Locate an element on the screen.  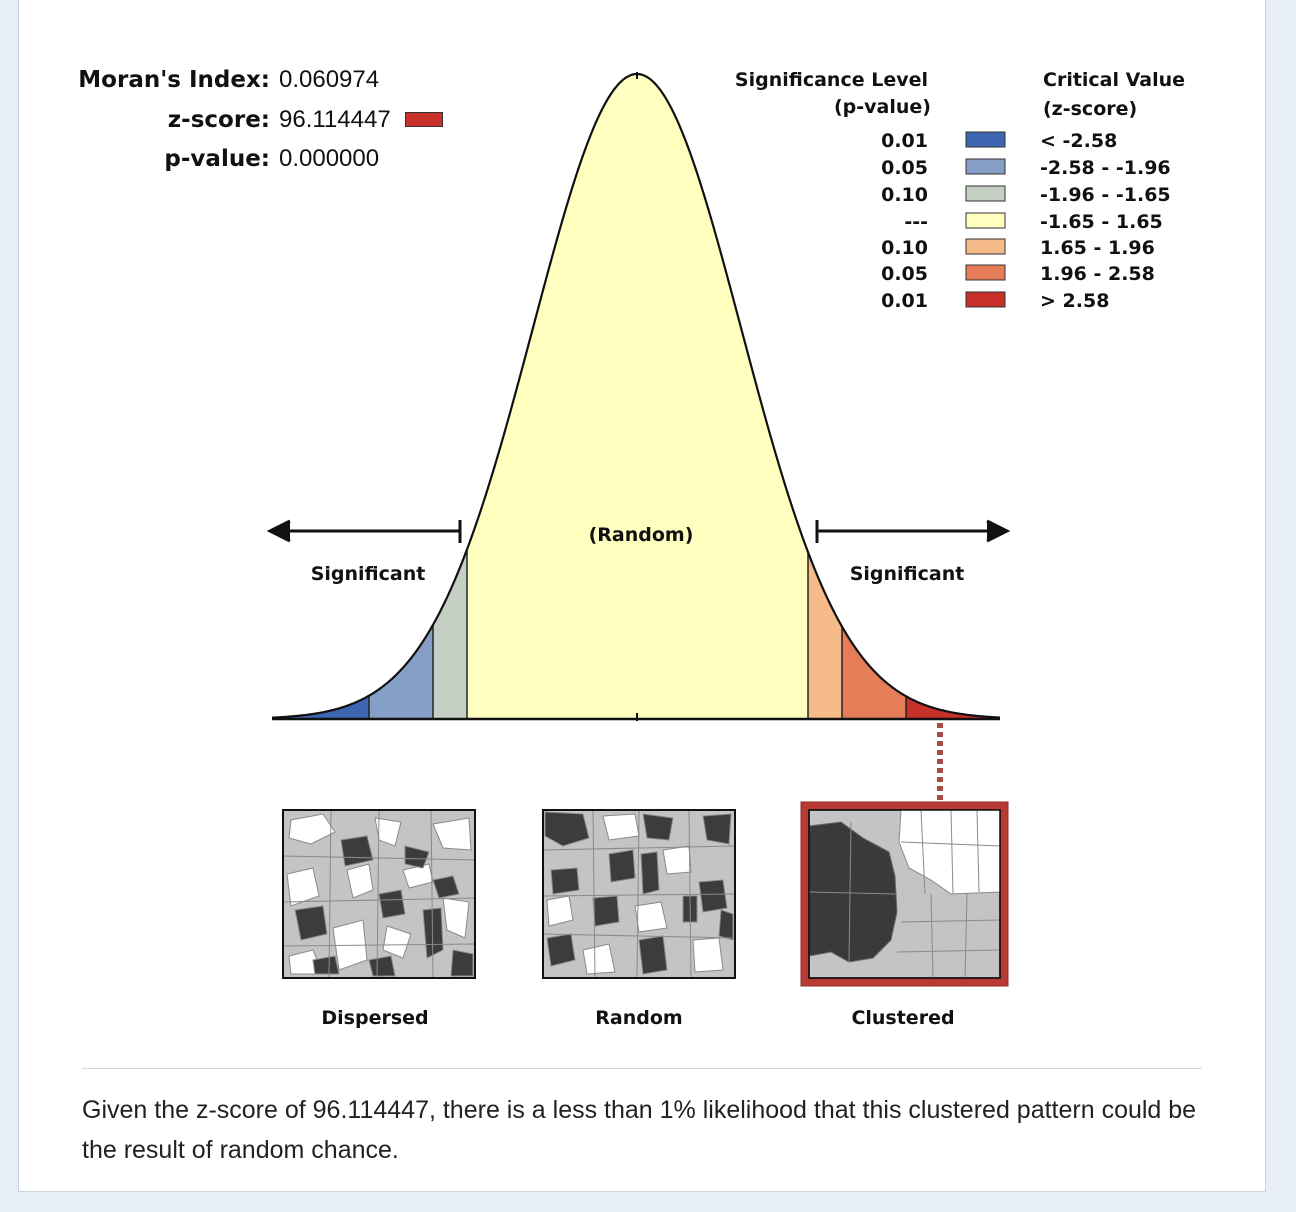
legend-significance-header-line1: Significance Level is located at coordinates (831, 80).